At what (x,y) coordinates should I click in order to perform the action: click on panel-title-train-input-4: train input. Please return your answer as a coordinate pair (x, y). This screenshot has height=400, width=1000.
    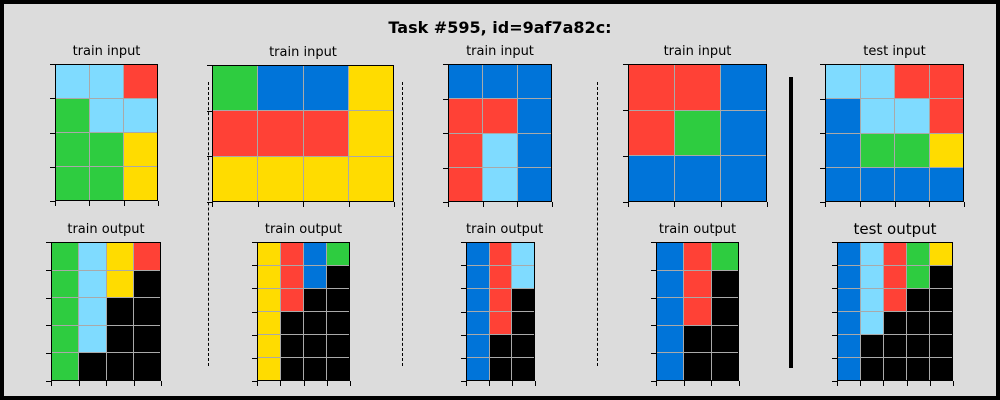
    Looking at the image, I should click on (697, 51).